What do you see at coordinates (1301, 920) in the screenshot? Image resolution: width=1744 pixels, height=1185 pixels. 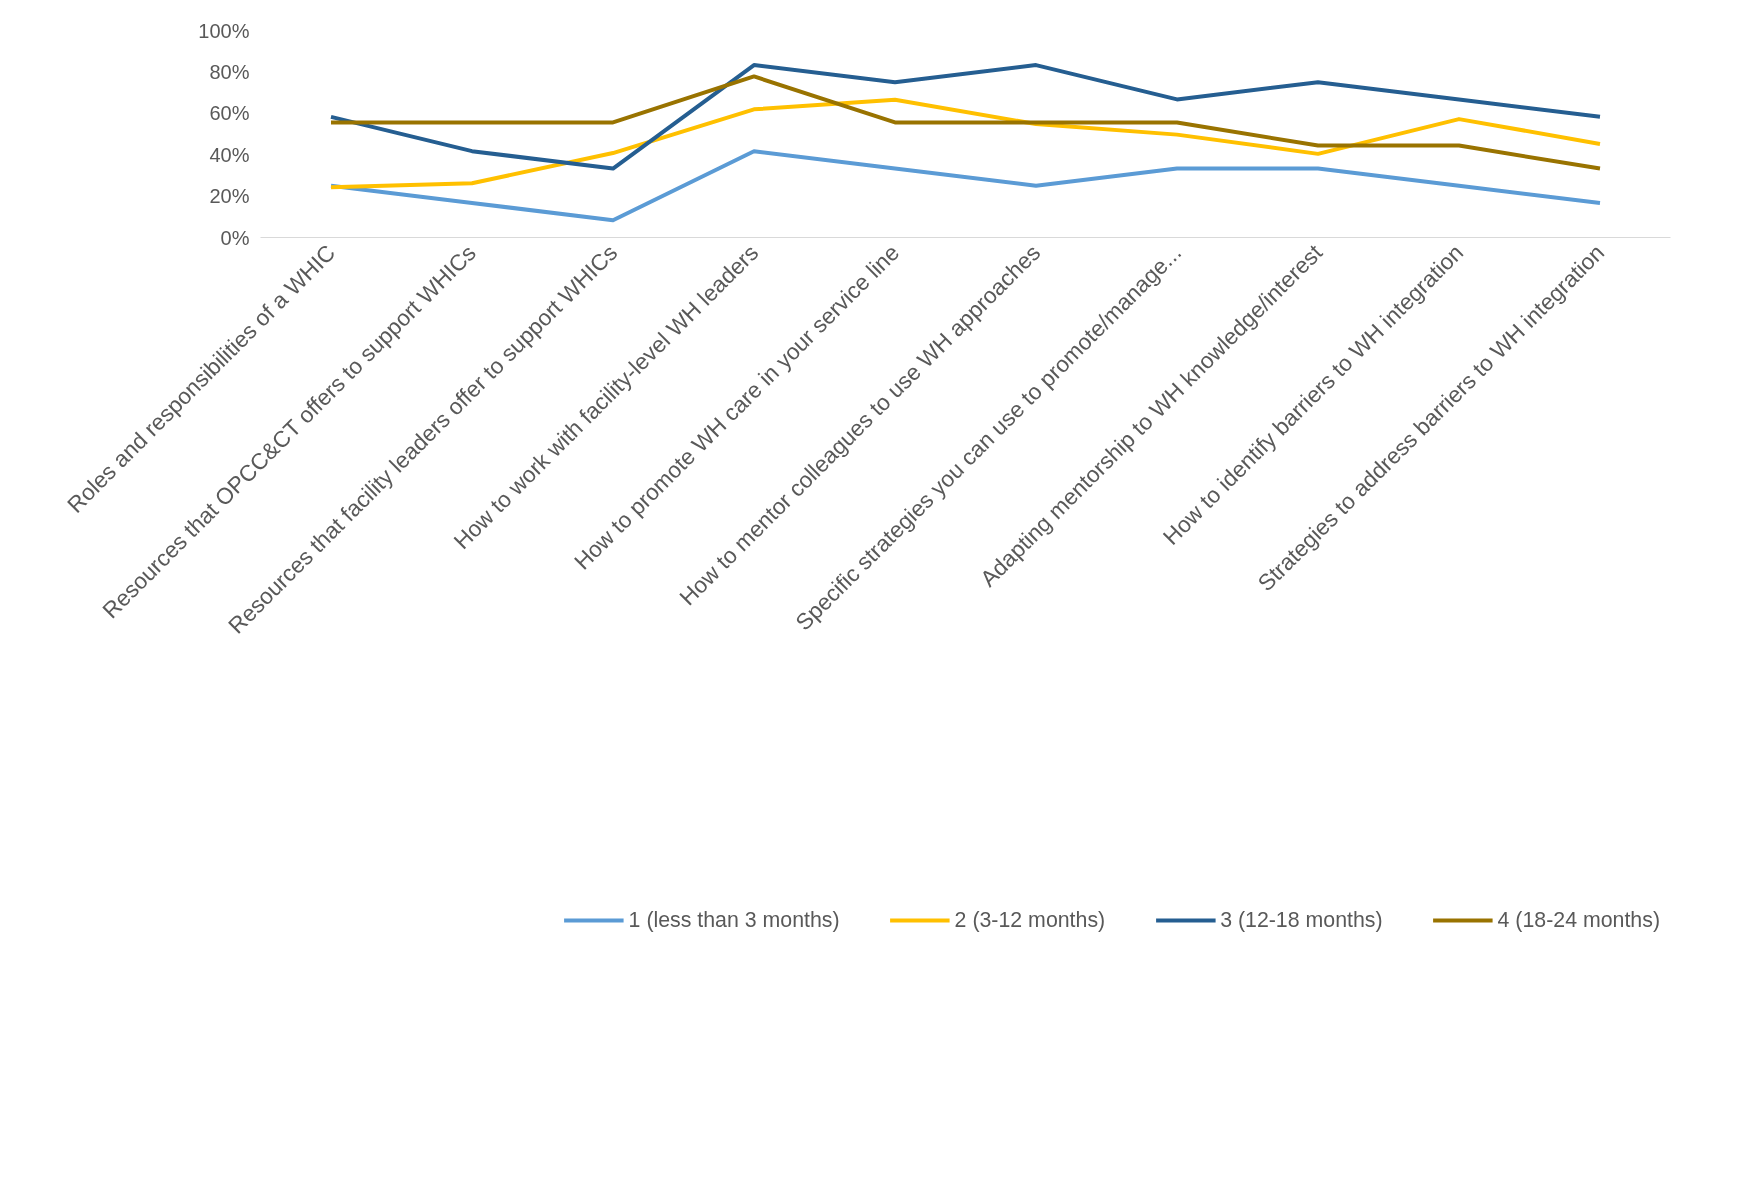 I see `legend-label: 3 (12-18 months)` at bounding box center [1301, 920].